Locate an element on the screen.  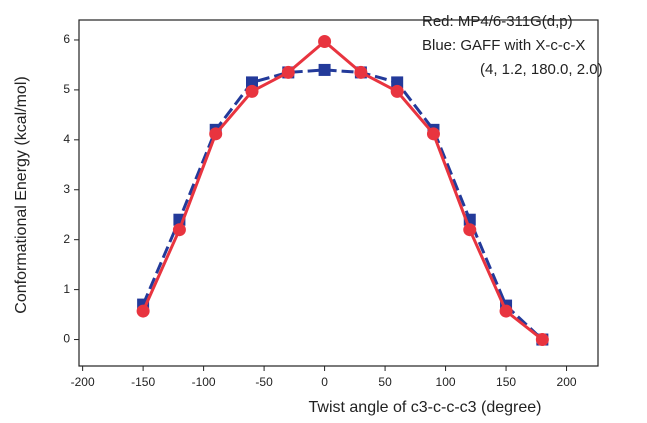
y-tick-label: 2 is located at coordinates (66, 239).